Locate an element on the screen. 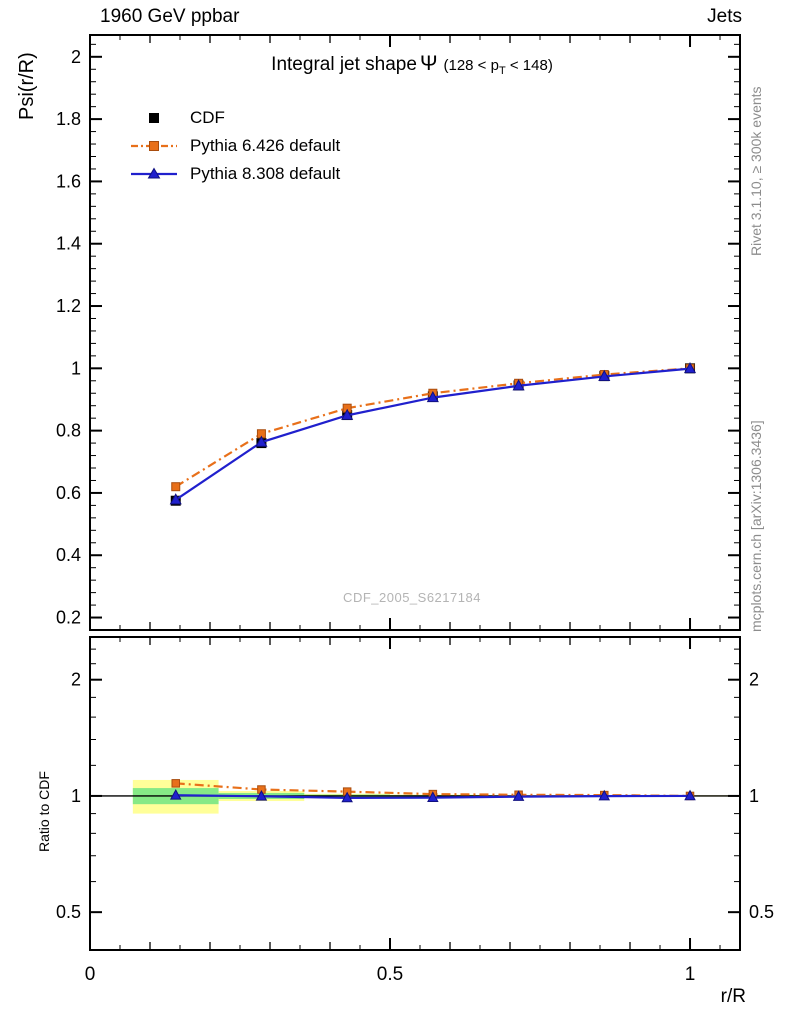 The width and height of the screenshot is (786, 1024). legend-label-pythia6: Pythia 6.426 default is located at coordinates (265, 145).